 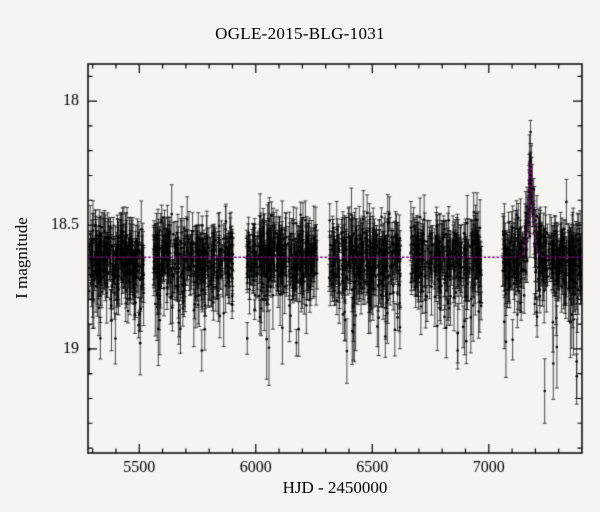 What do you see at coordinates (21, 258) in the screenshot?
I see `y-axis-label: I magnitude` at bounding box center [21, 258].